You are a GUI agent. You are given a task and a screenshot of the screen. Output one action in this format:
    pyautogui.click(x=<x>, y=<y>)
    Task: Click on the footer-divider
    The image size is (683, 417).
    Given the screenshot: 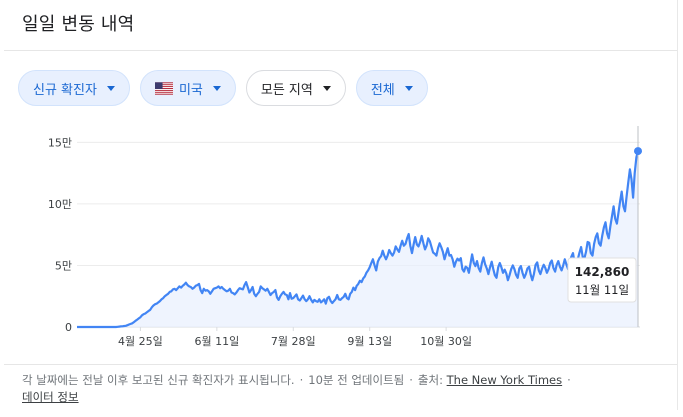 What is the action you would take?
    pyautogui.click(x=340, y=364)
    